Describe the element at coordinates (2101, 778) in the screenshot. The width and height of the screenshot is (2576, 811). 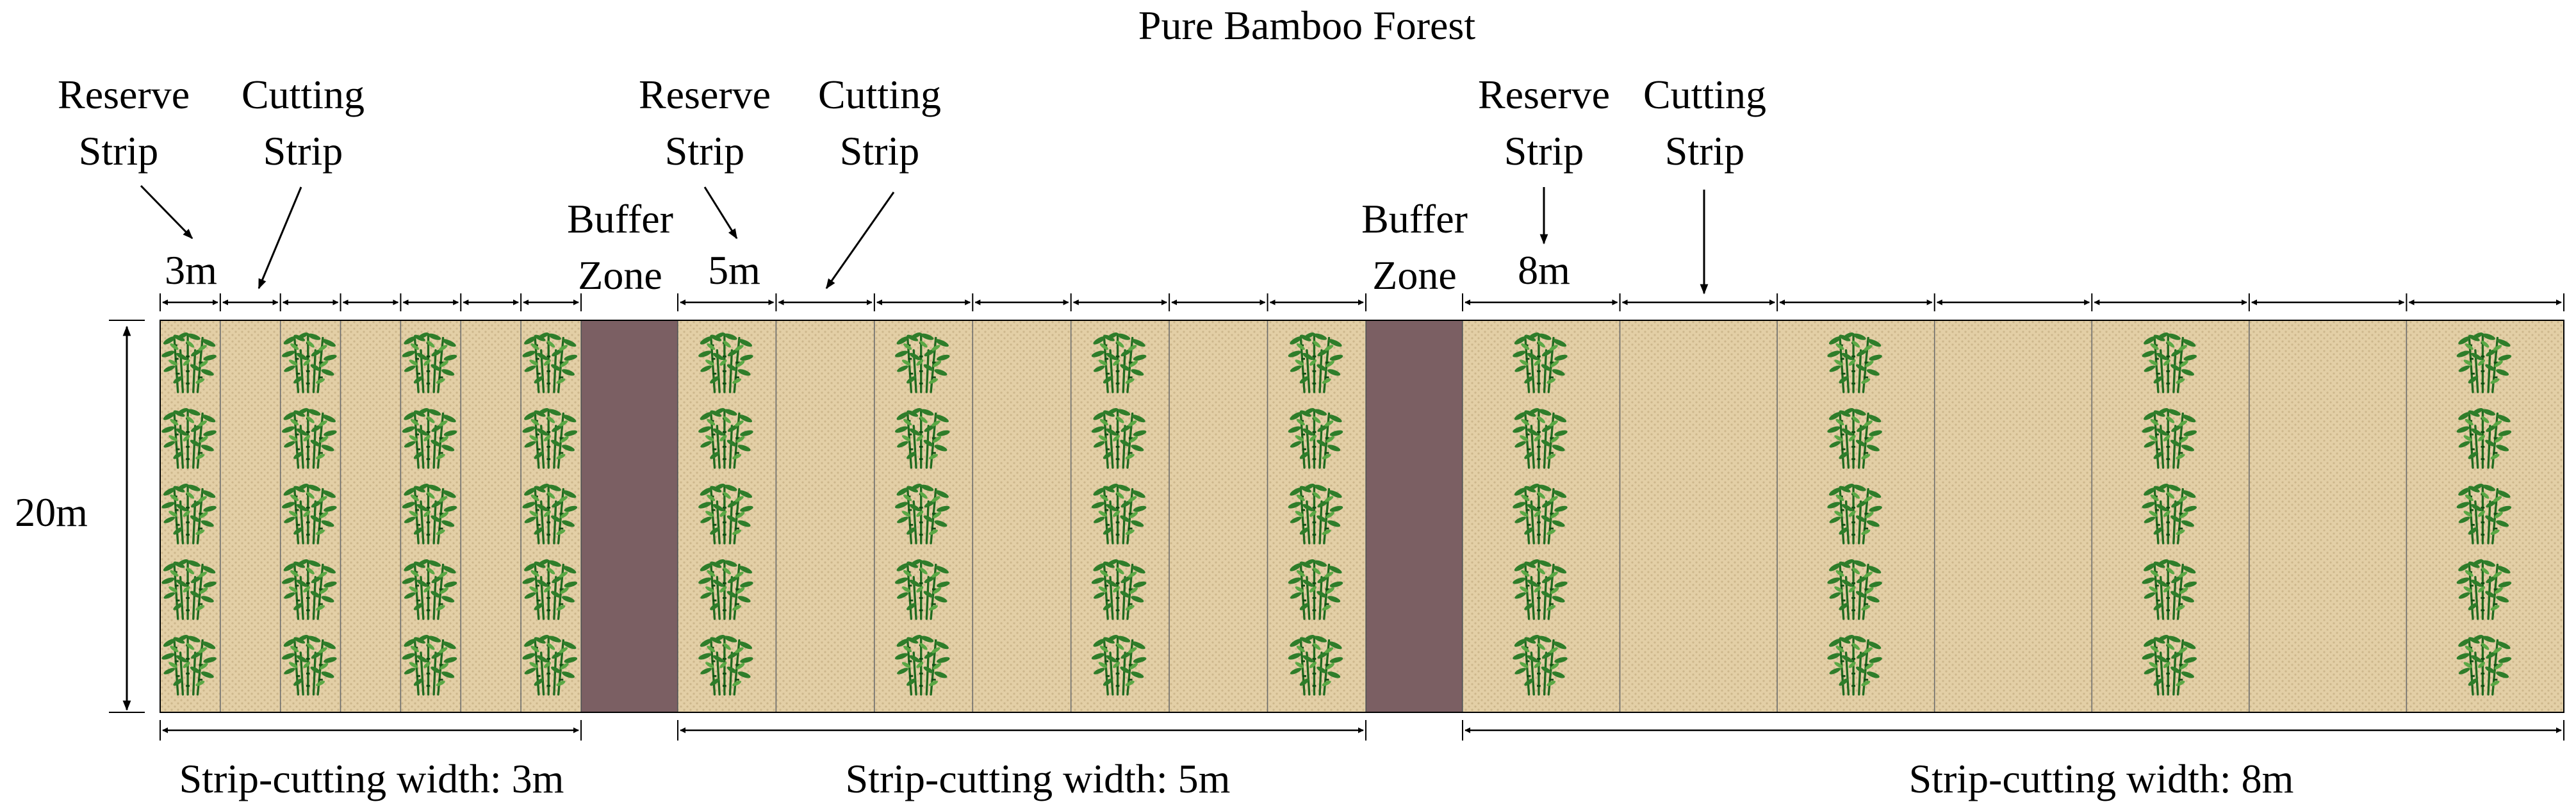
I see `section-3-bottom-label: Strip-cutting width: 8m` at that location.